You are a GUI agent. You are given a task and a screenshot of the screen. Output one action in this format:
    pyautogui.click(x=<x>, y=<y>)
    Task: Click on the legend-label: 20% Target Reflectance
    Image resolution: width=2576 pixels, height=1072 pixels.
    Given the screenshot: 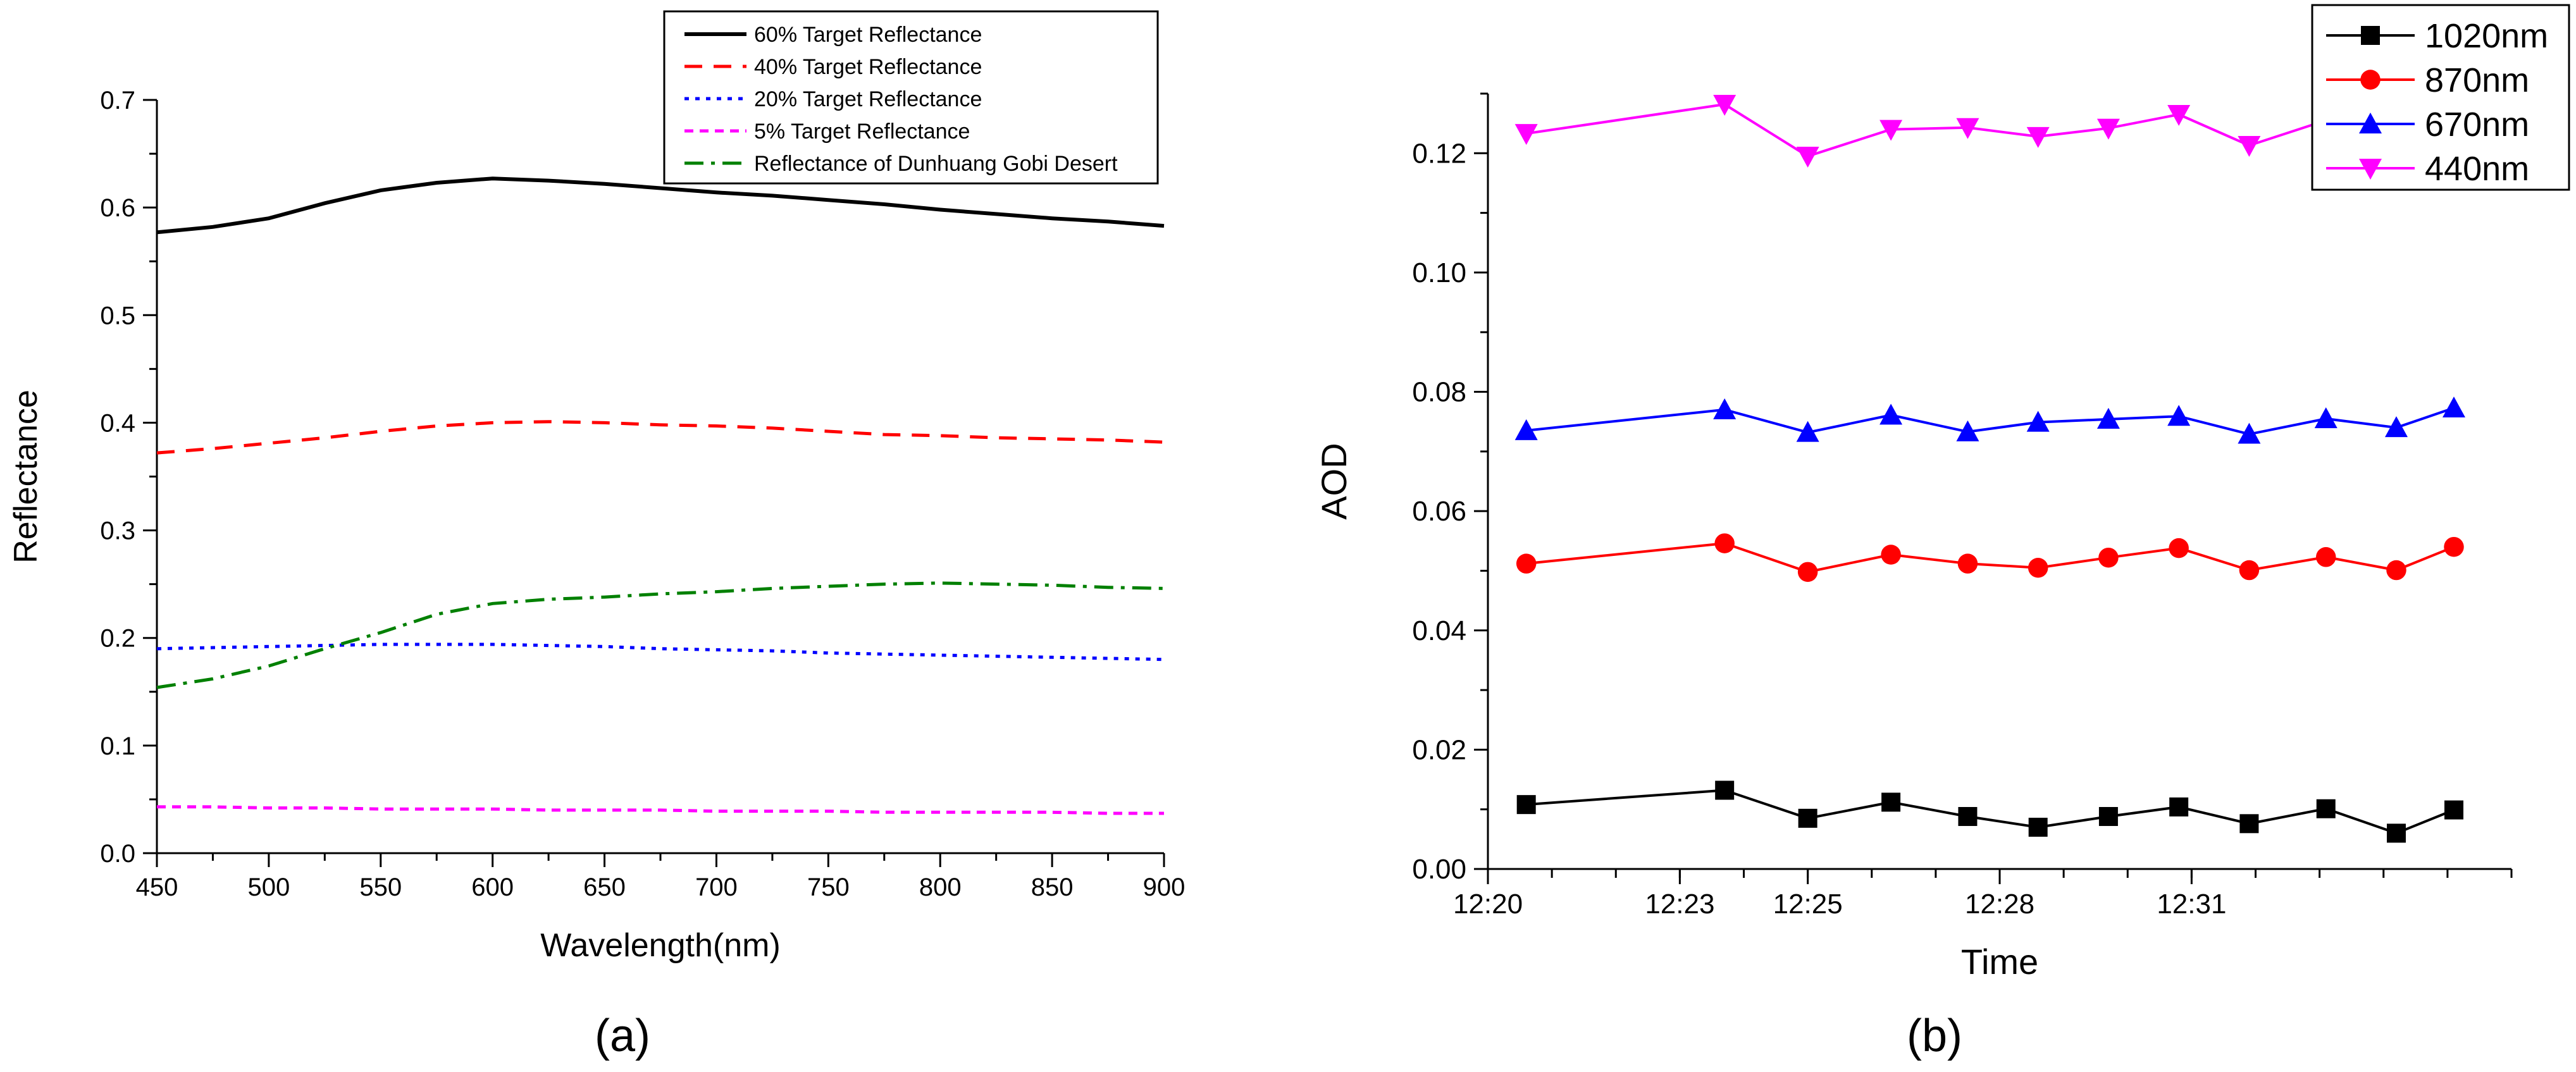 What is the action you would take?
    pyautogui.click(x=868, y=99)
    